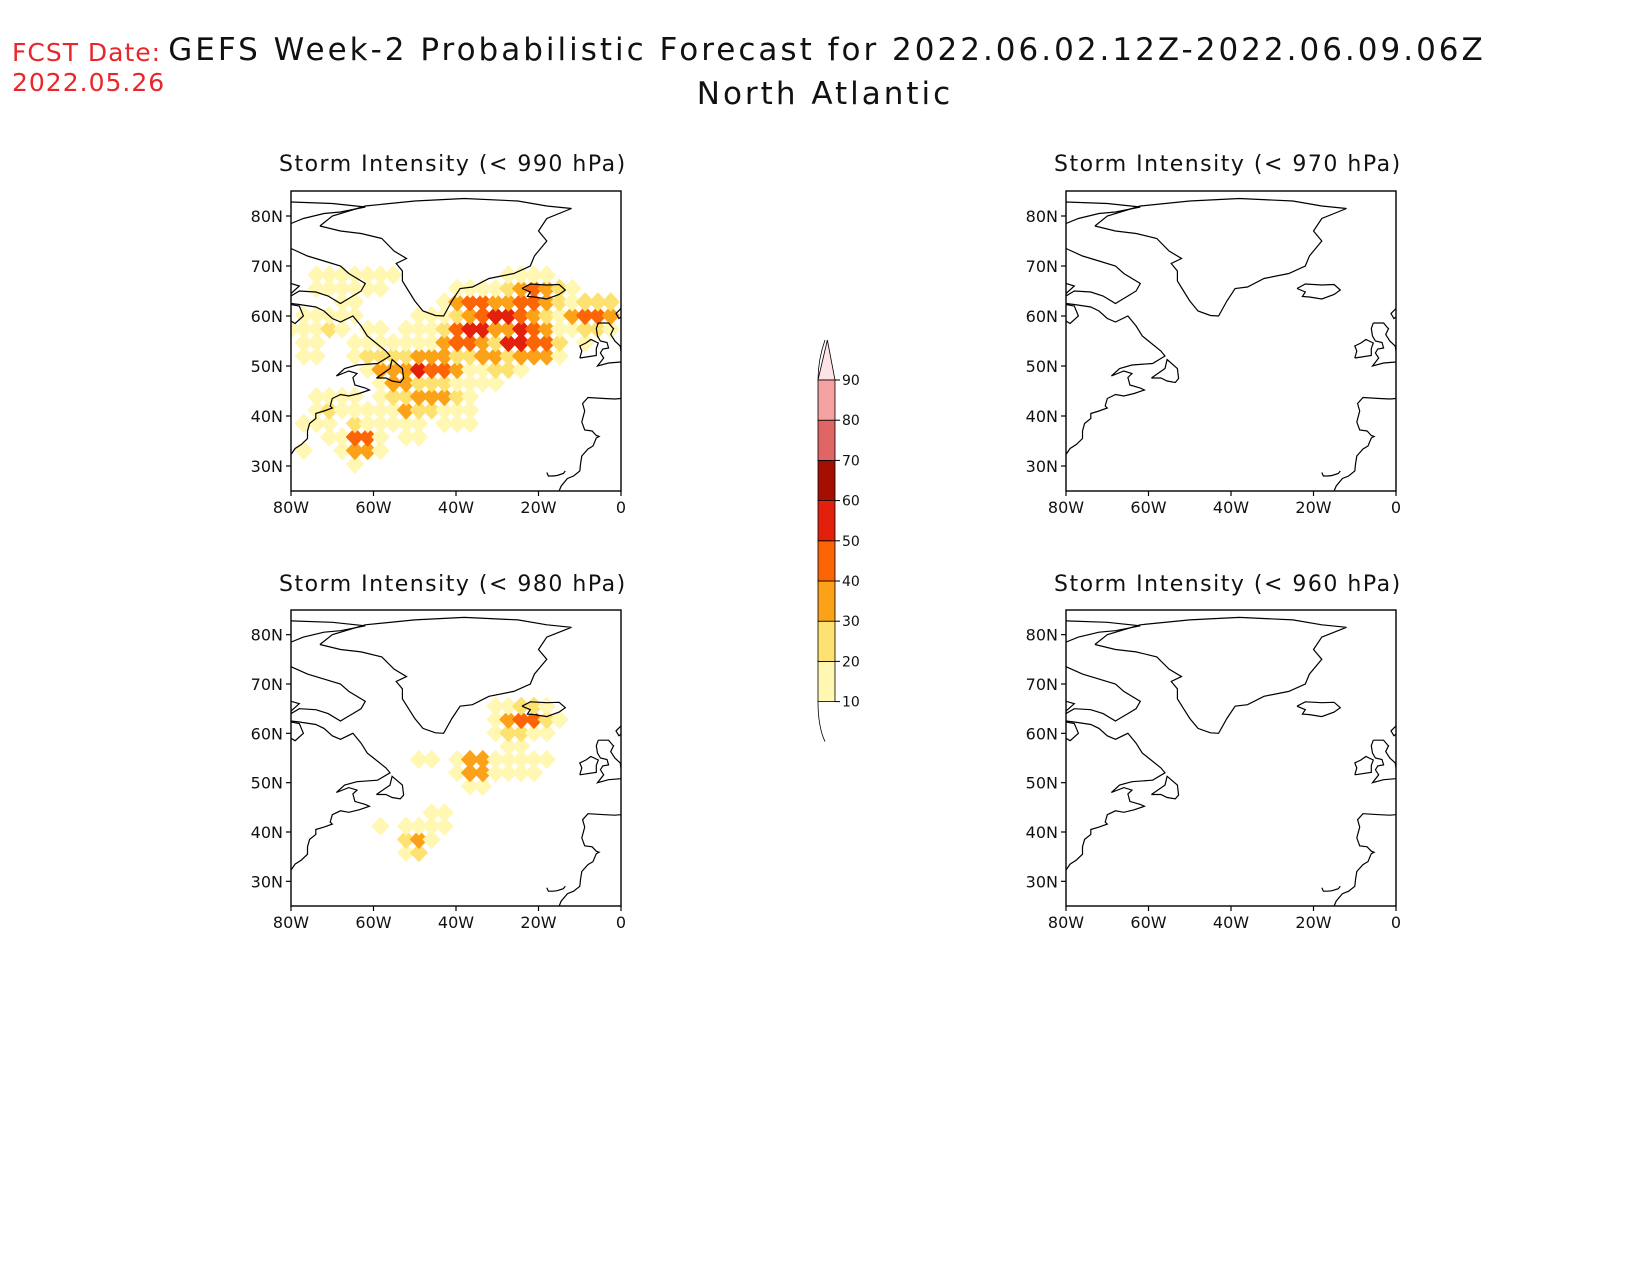  Describe the element at coordinates (1116, 378) in the screenshot. I see `coastline-labrador` at that location.